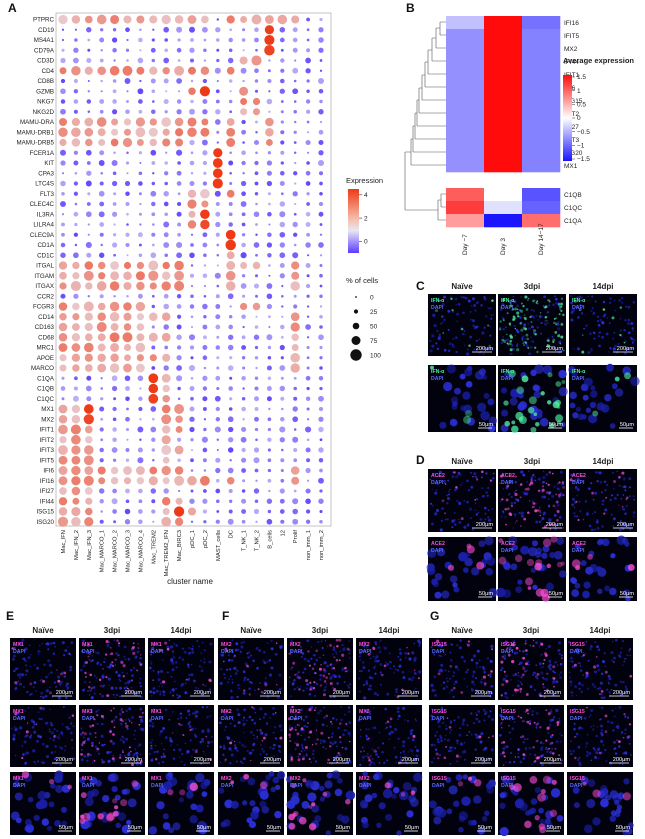  Describe the element at coordinates (47, 460) in the screenshot. I see `gene-label: IFIT5` at that location.